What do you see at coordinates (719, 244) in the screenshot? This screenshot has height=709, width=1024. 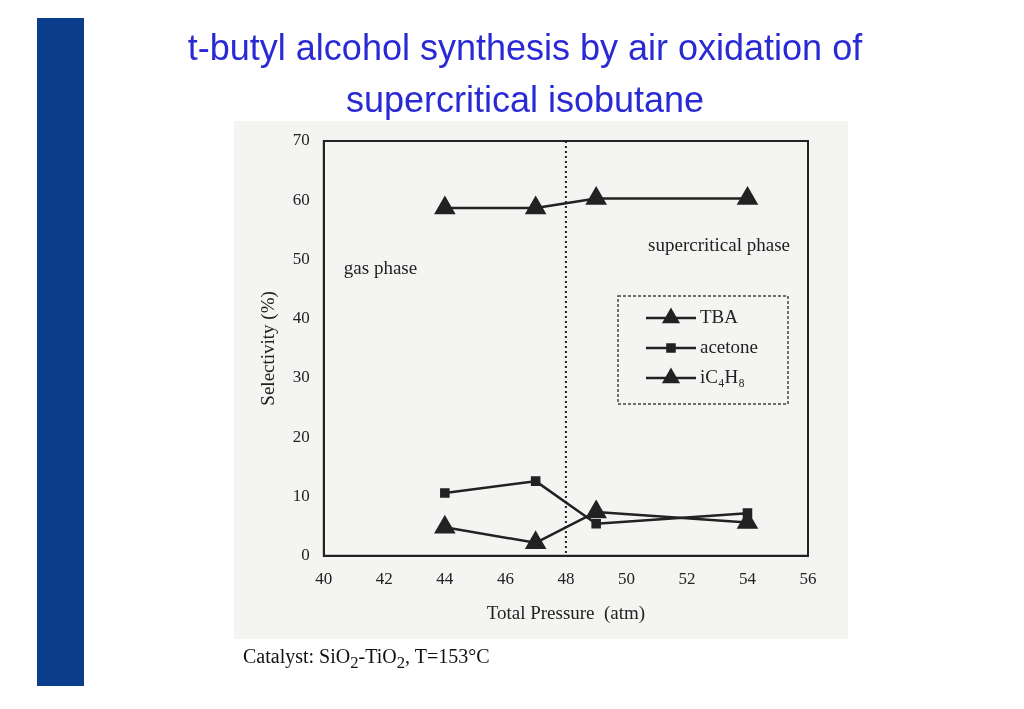 I see `annotation: supercritical phase` at bounding box center [719, 244].